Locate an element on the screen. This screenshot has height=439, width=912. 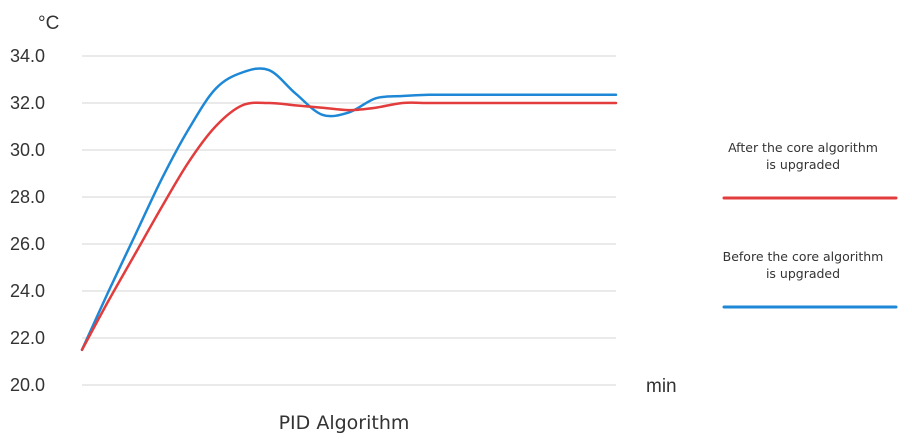
y-tick-label: 30.0 is located at coordinates (27, 150).